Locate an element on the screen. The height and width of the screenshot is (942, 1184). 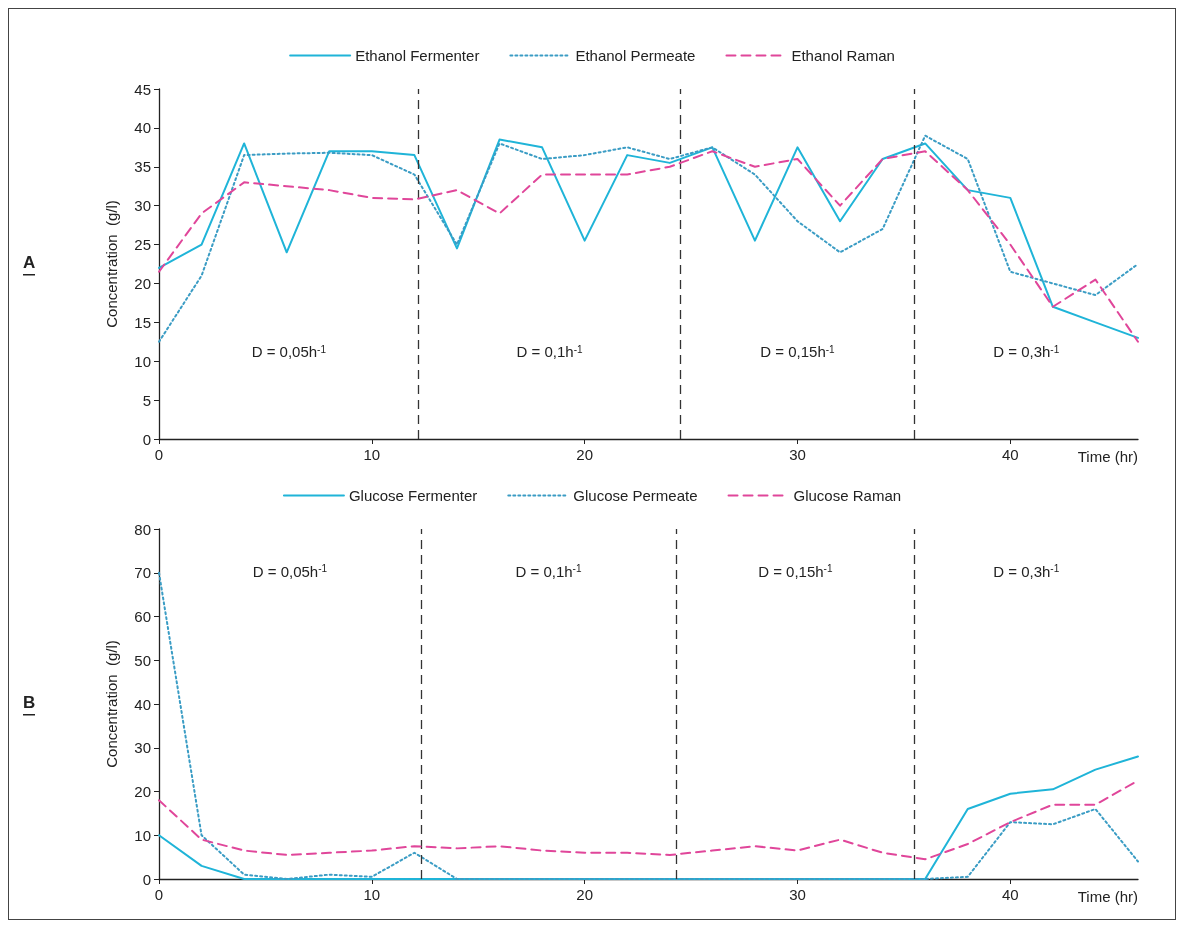
legend-label: Glucose Raman is located at coordinates (847, 495).